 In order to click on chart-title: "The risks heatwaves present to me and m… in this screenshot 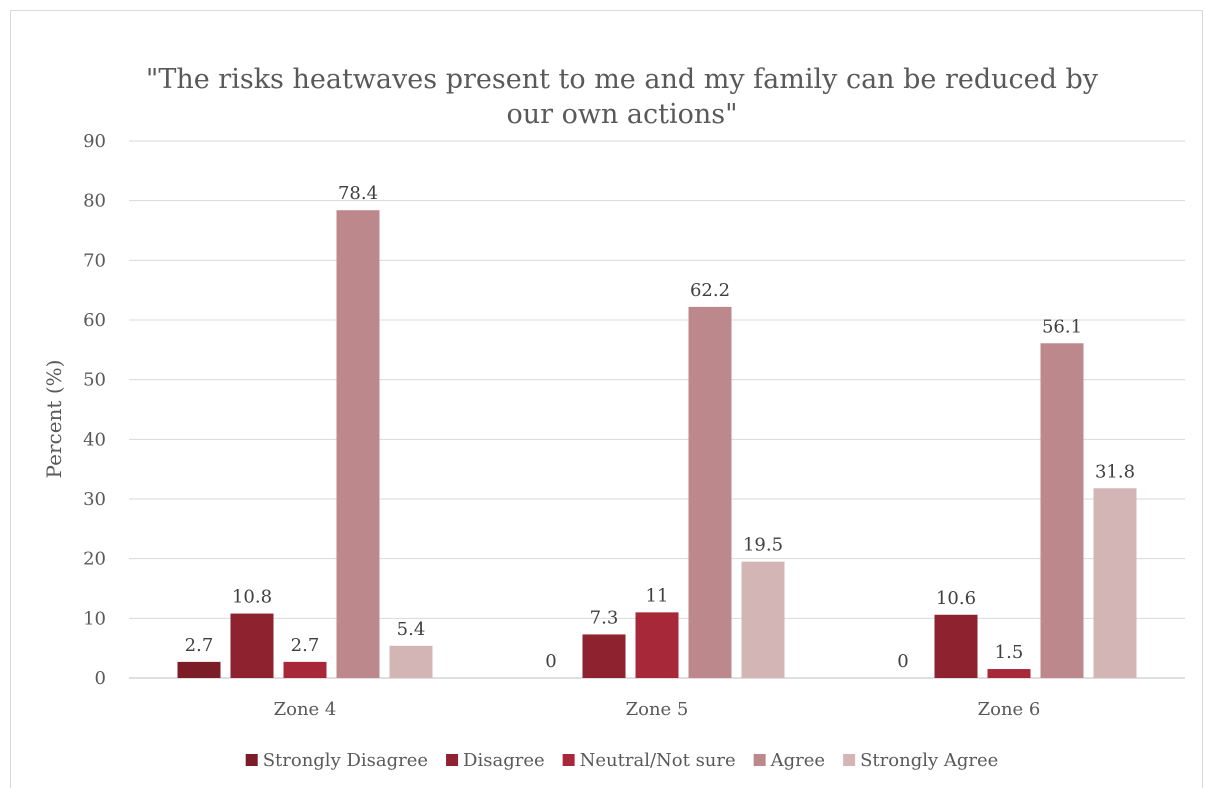, I will do `click(622, 97)`.